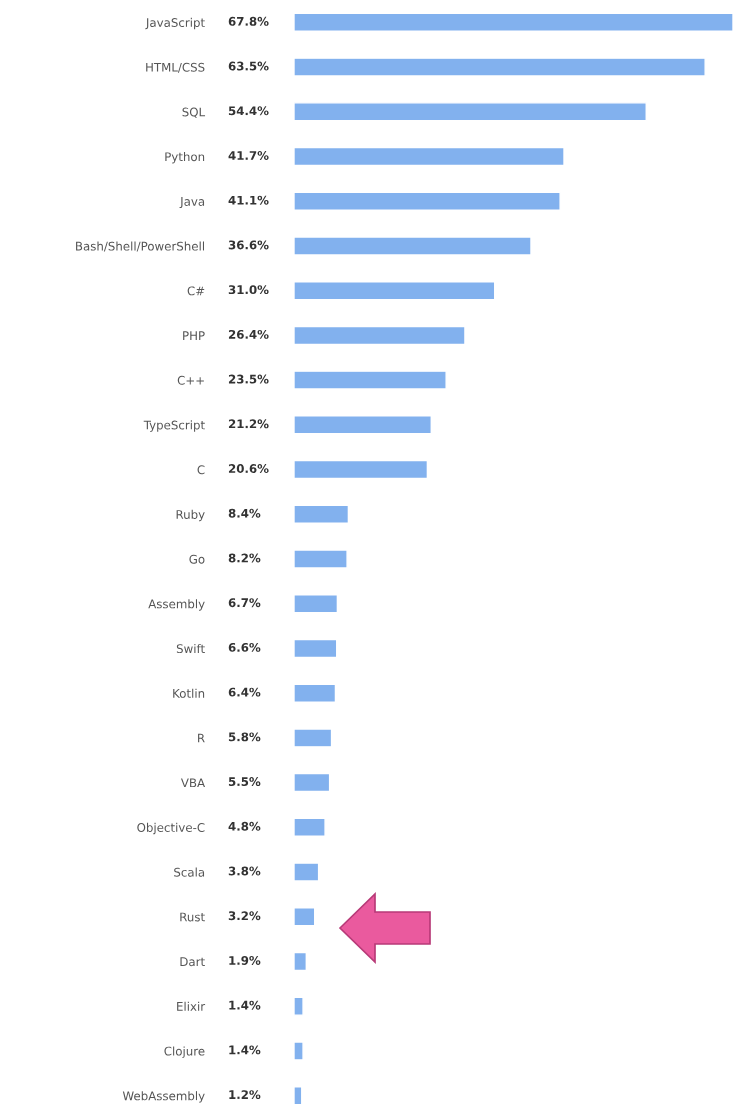 The width and height of the screenshot is (733, 1118). What do you see at coordinates (190, 515) in the screenshot?
I see `y-tick-label: Ruby` at bounding box center [190, 515].